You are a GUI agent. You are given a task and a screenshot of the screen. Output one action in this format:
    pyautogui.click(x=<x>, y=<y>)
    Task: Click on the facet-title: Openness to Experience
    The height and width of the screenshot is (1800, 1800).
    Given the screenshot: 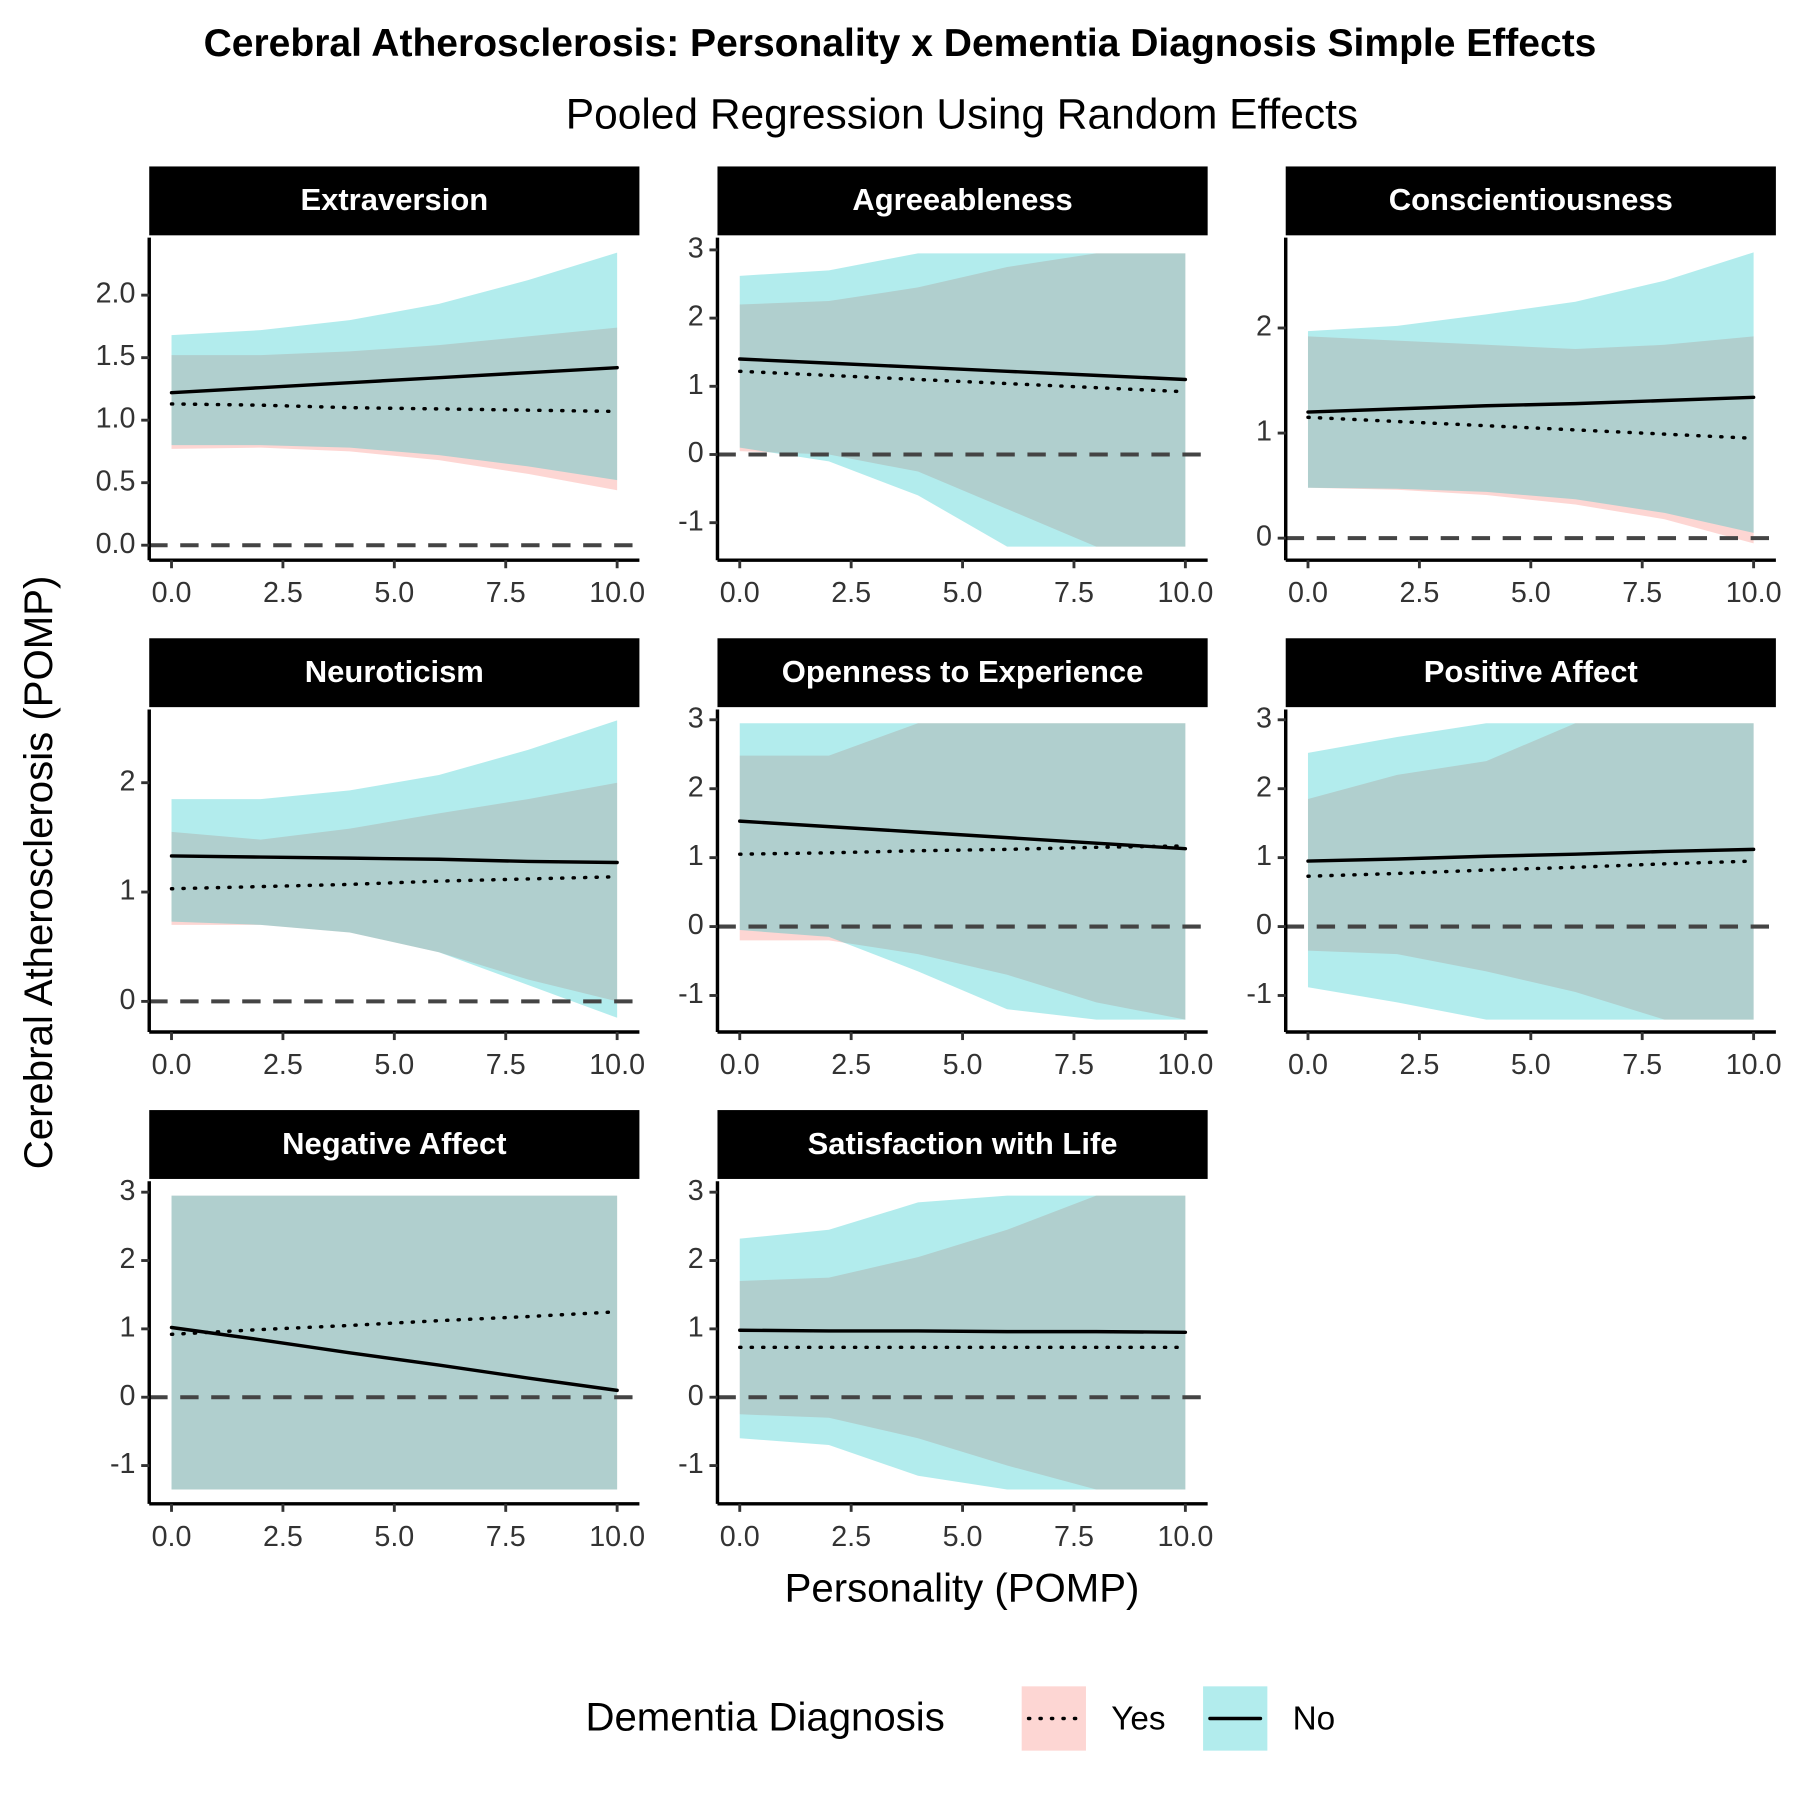 What is the action you would take?
    pyautogui.click(x=963, y=671)
    